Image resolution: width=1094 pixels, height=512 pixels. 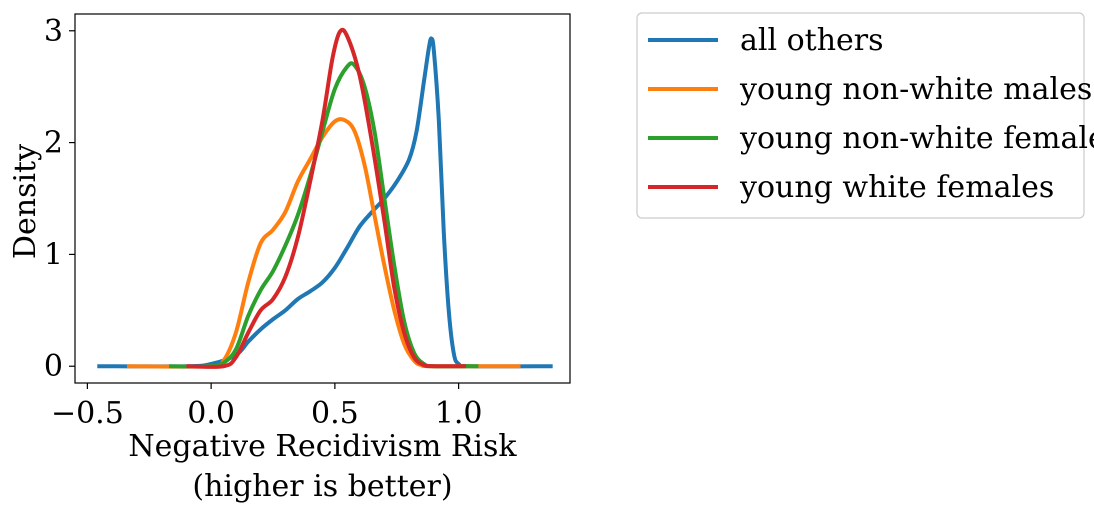 I want to click on legend-label: young white females, so click(x=896, y=187).